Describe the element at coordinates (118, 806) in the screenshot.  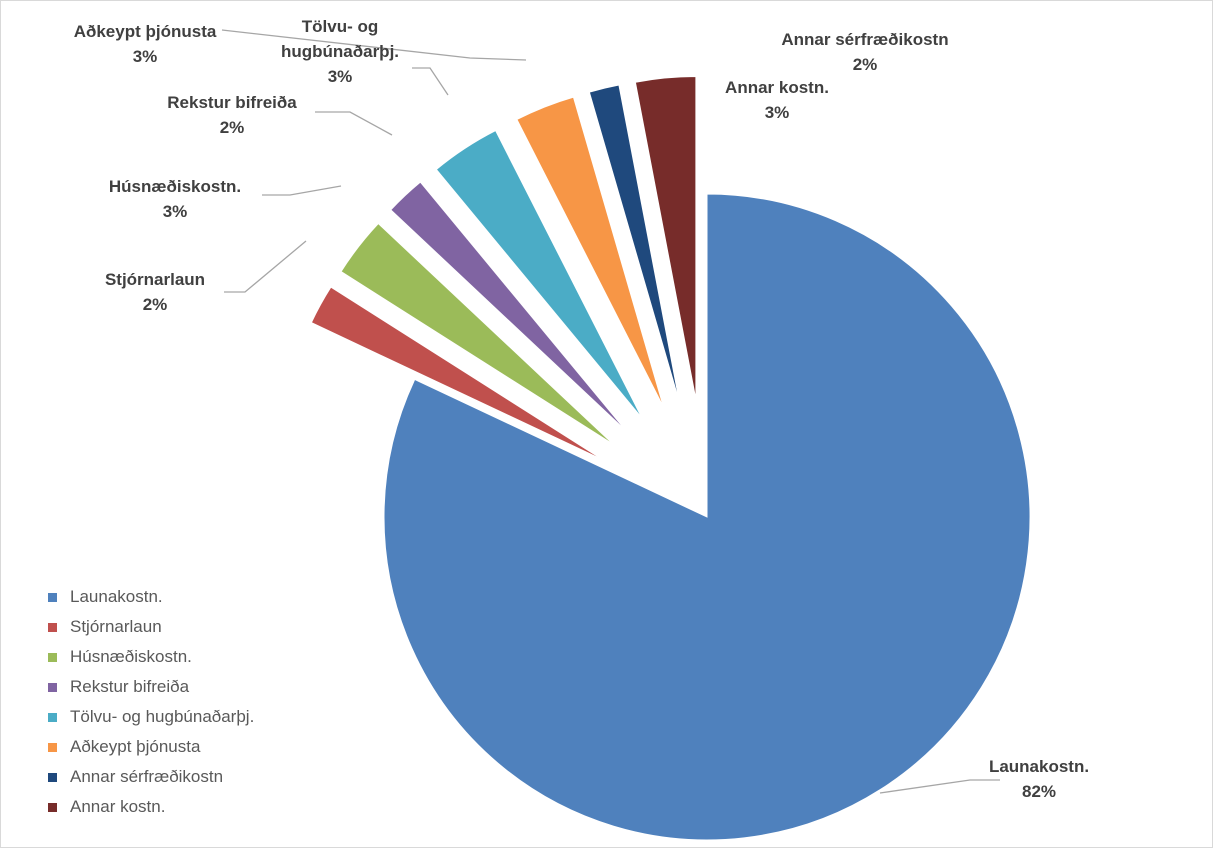
I see `legend-label: Annar kostn.` at that location.